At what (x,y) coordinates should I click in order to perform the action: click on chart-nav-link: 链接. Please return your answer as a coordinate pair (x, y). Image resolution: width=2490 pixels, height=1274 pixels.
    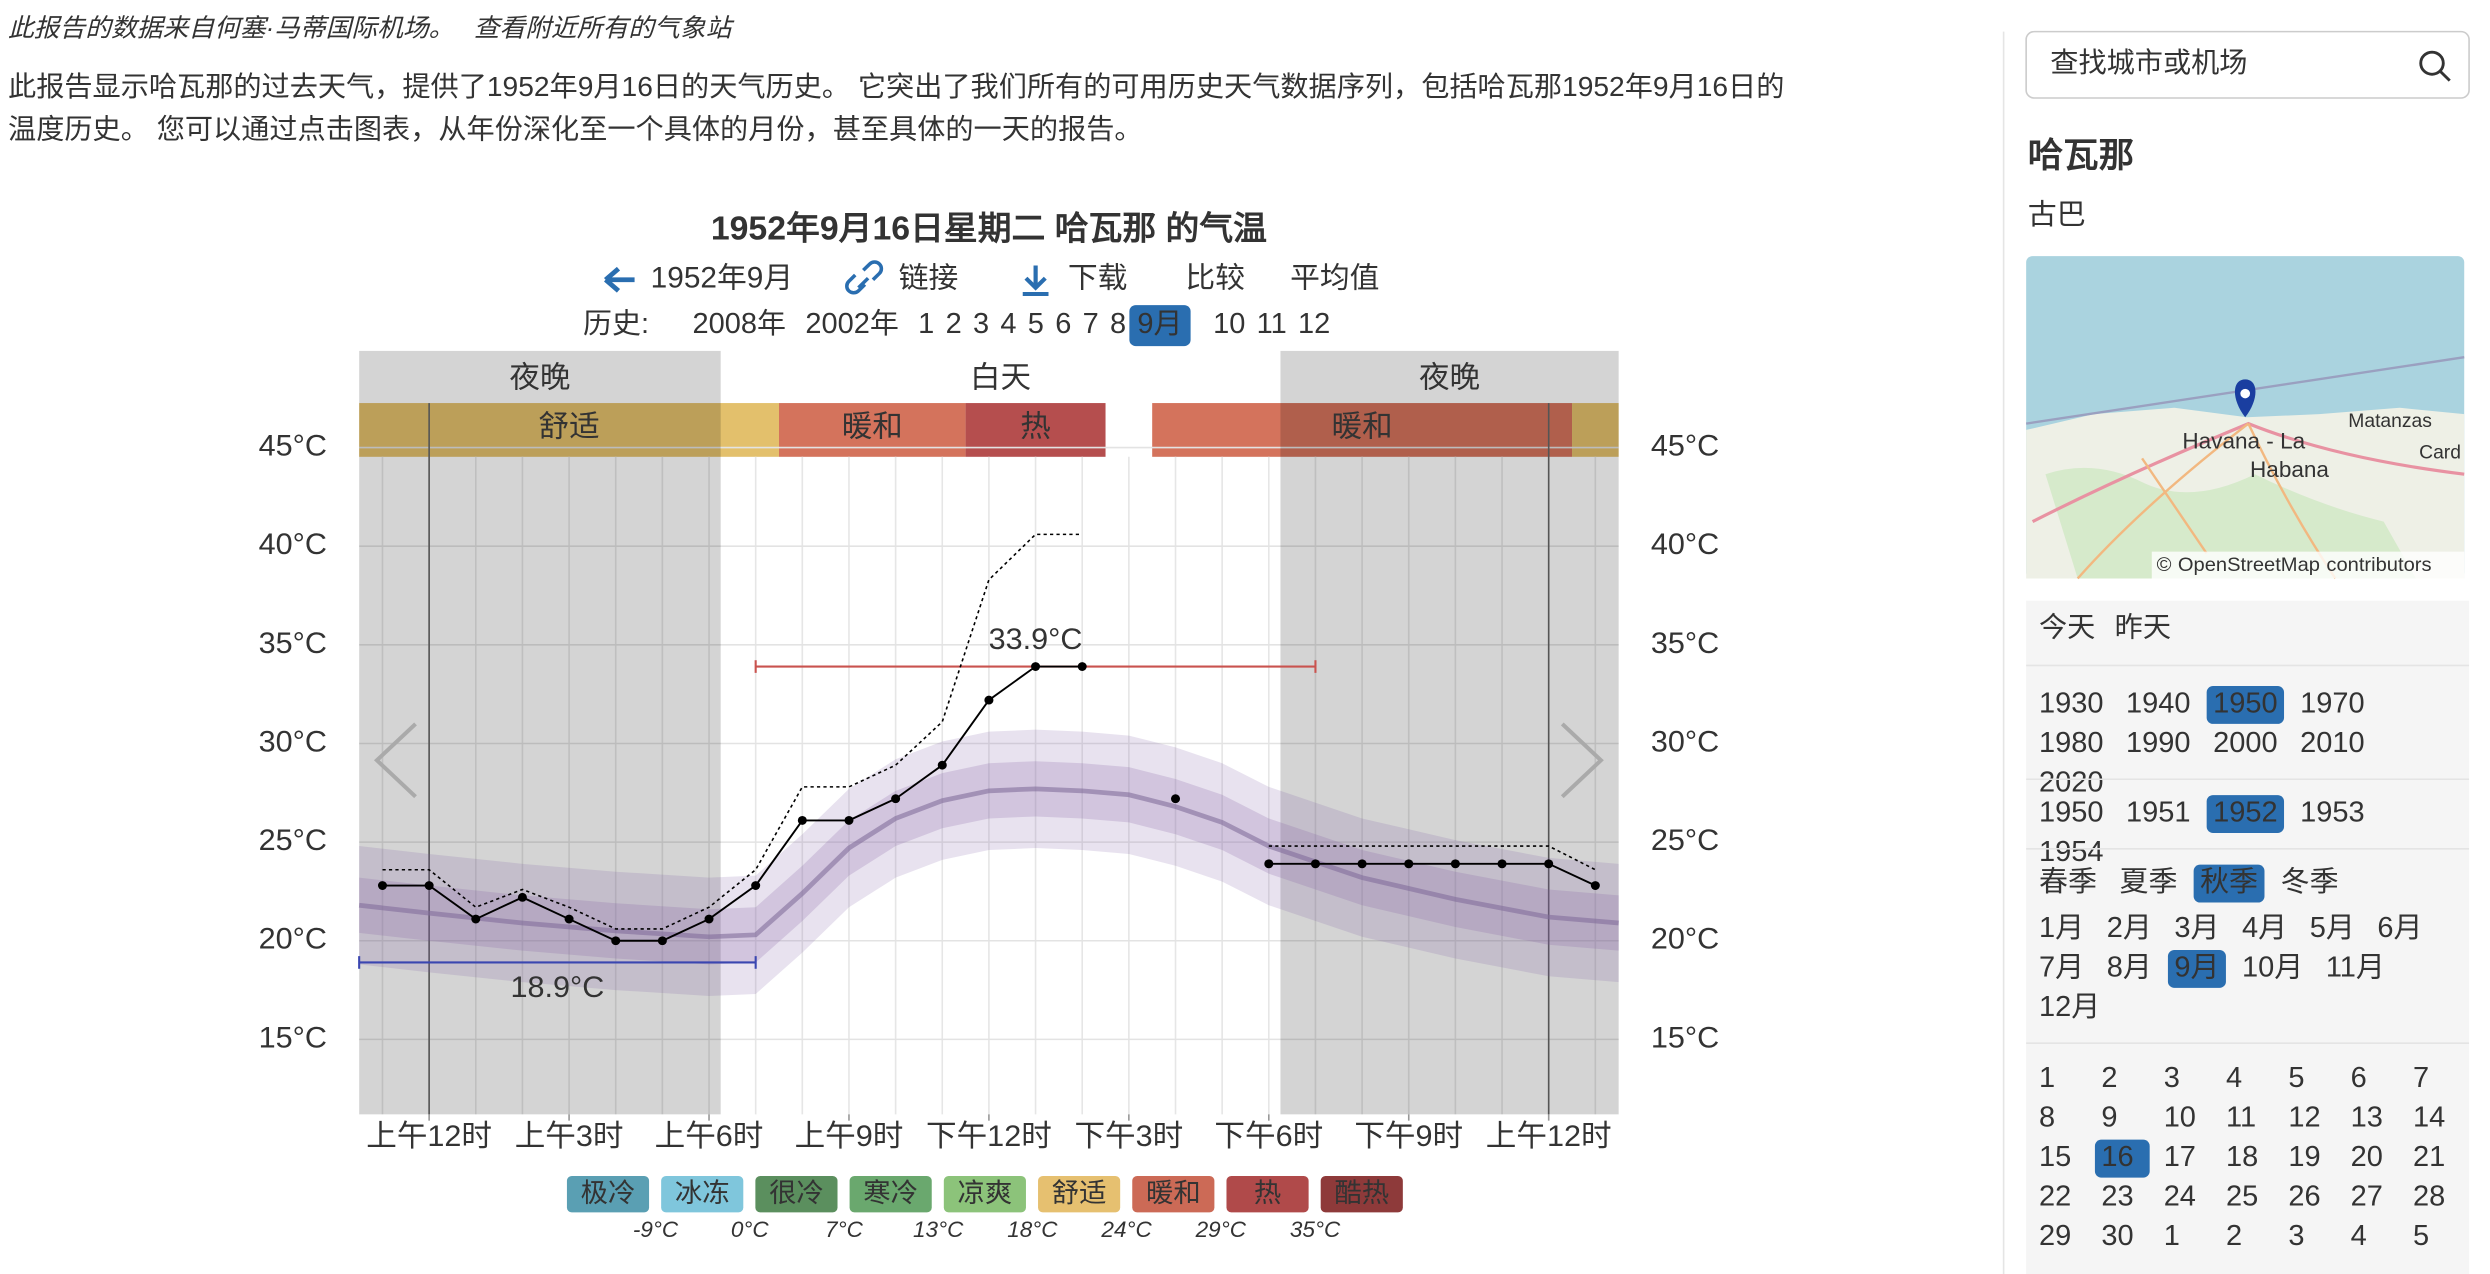
    Looking at the image, I should click on (929, 278).